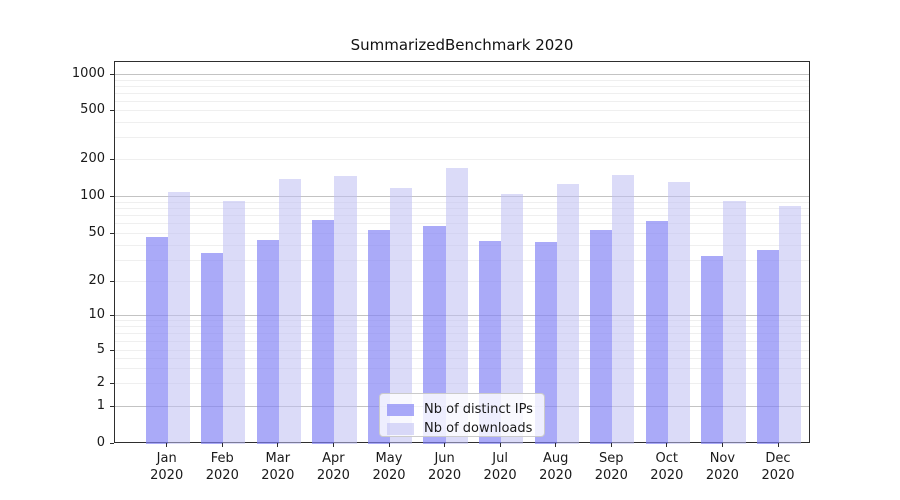  I want to click on bar-downloads-sep, so click(623, 309).